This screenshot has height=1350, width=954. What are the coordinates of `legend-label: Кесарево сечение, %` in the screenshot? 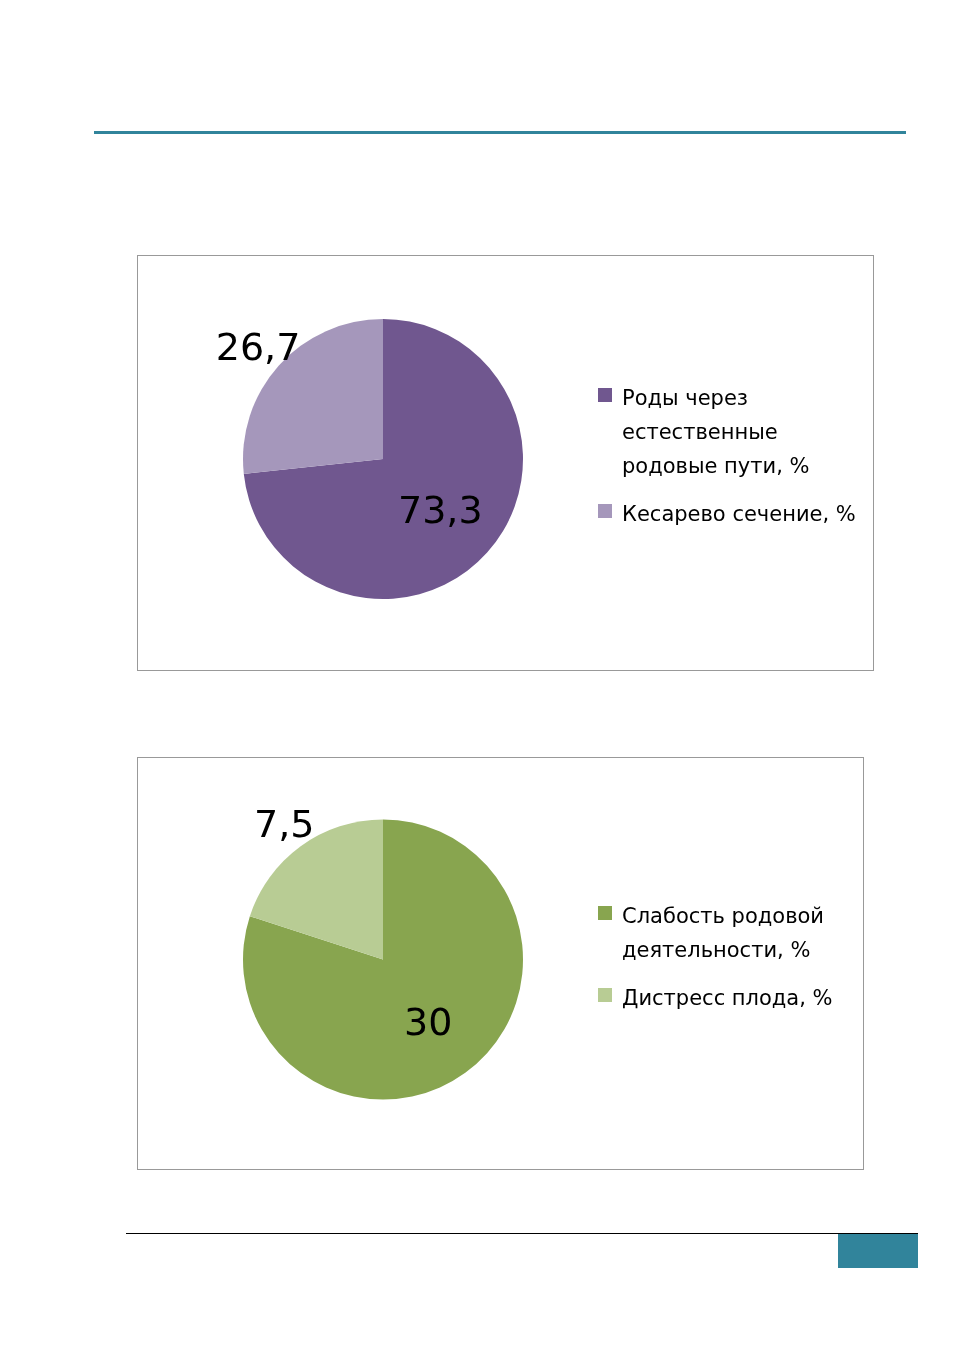 It's located at (739, 514).